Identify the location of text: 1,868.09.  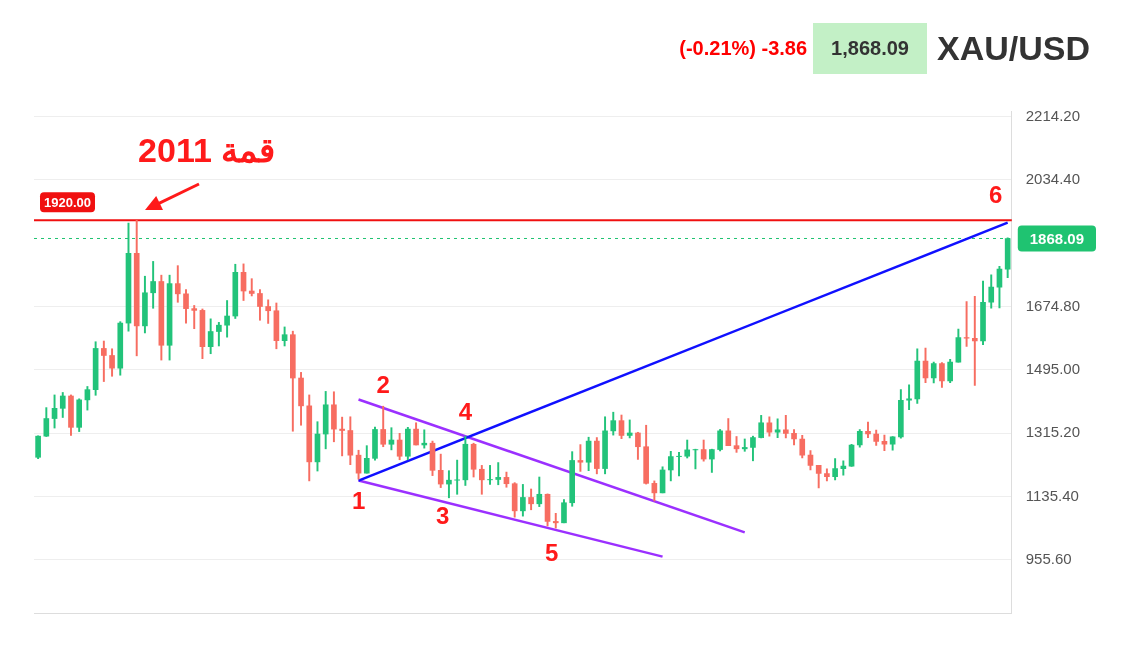
(870, 48).